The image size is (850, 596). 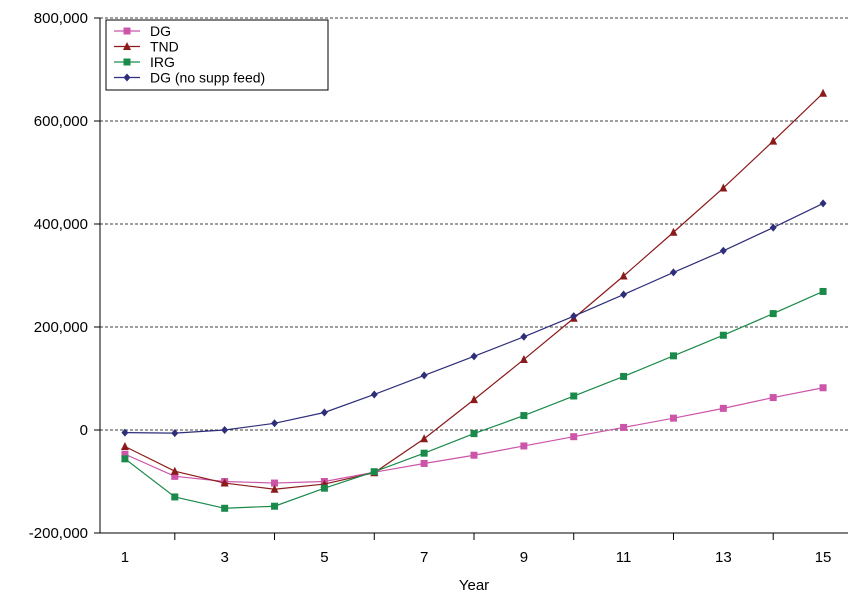 What do you see at coordinates (723, 557) in the screenshot?
I see `x-tick-label: 13` at bounding box center [723, 557].